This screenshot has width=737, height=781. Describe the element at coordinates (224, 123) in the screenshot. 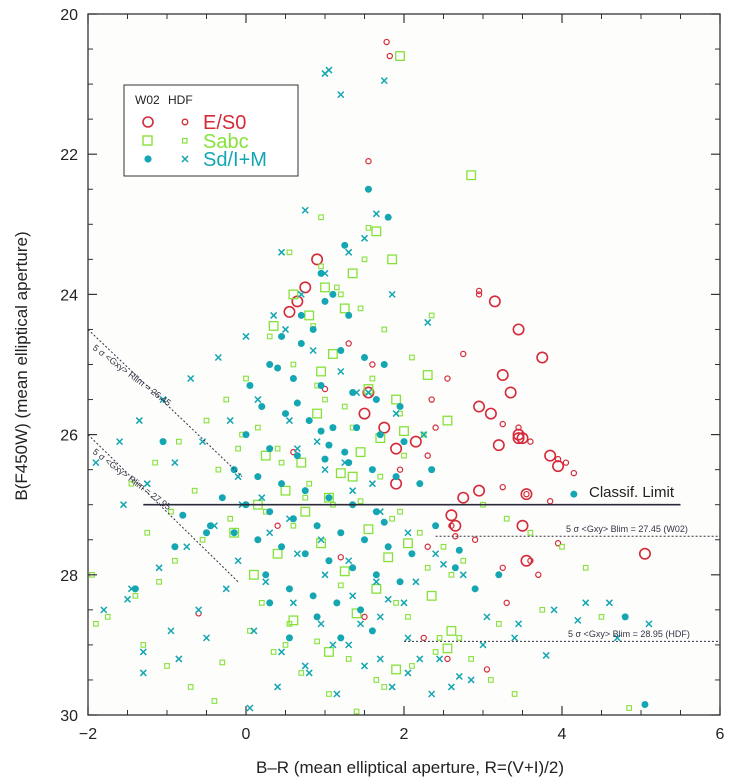

I see `legend-es0-label: E/S0` at that location.